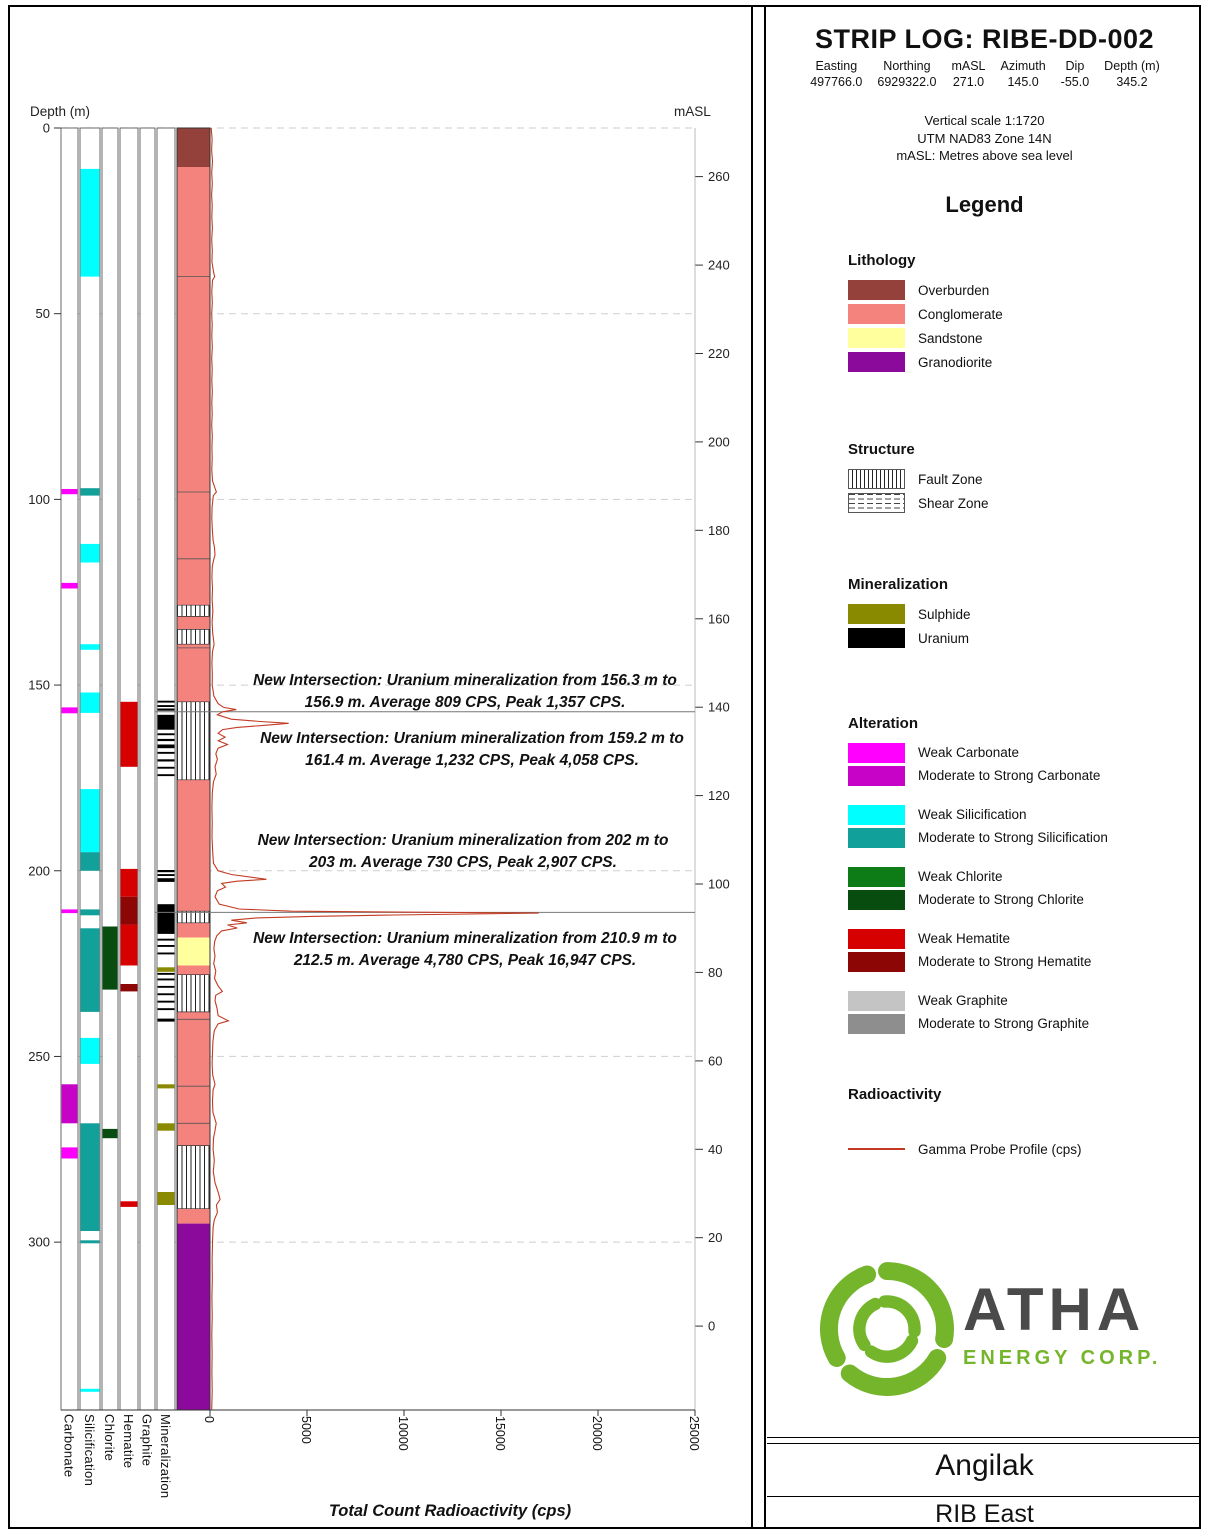 The width and height of the screenshot is (1209, 1536). What do you see at coordinates (46, 128) in the screenshot?
I see `svg-text: 0` at bounding box center [46, 128].